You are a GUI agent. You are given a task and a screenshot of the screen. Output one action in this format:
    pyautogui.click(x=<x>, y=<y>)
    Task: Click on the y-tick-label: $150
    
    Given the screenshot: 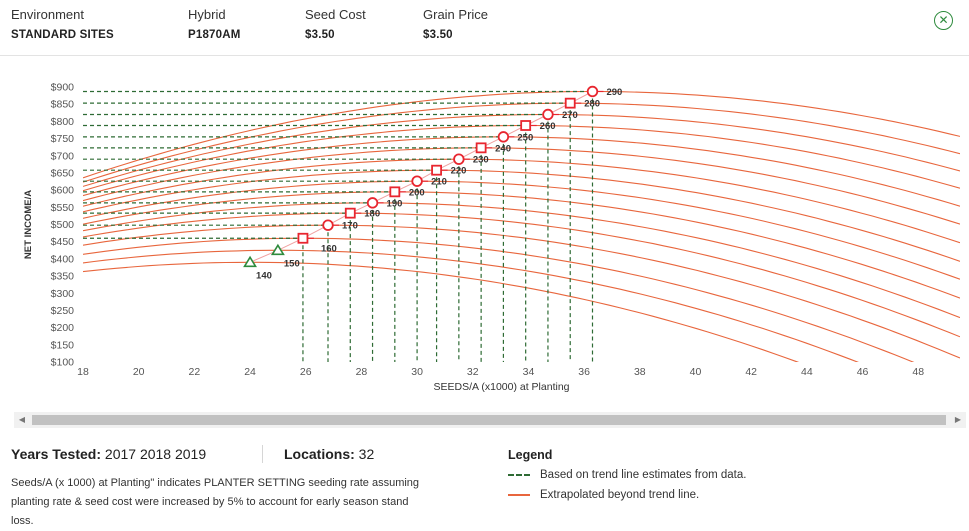 What is the action you would take?
    pyautogui.click(x=63, y=345)
    